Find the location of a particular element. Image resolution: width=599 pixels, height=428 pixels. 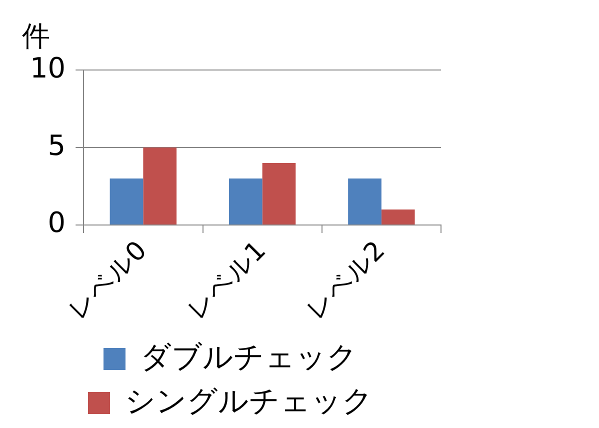

y-tick-label: 5 is located at coordinates (57, 145).